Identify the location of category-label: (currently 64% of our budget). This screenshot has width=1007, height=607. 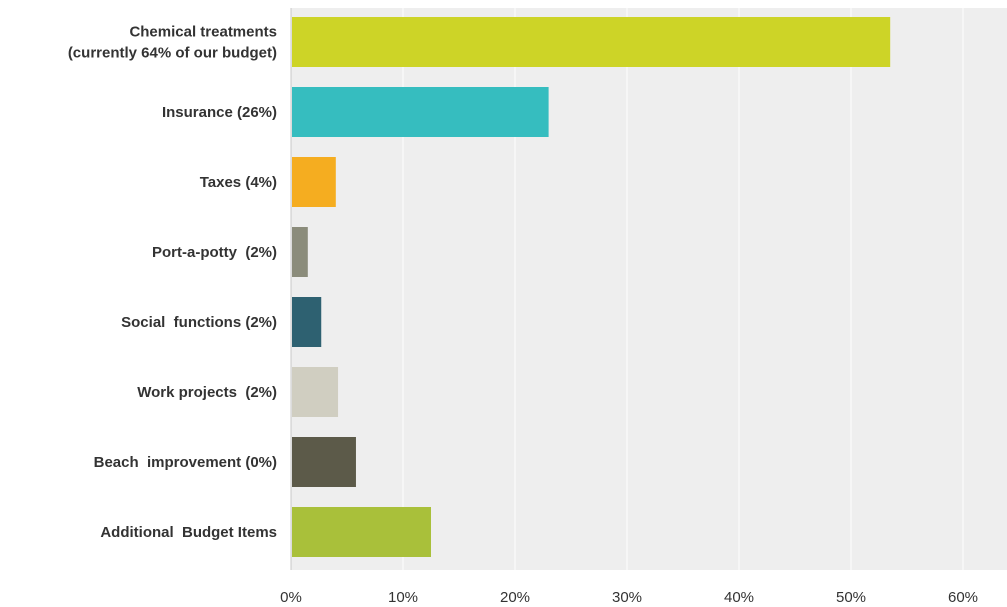
(172, 53).